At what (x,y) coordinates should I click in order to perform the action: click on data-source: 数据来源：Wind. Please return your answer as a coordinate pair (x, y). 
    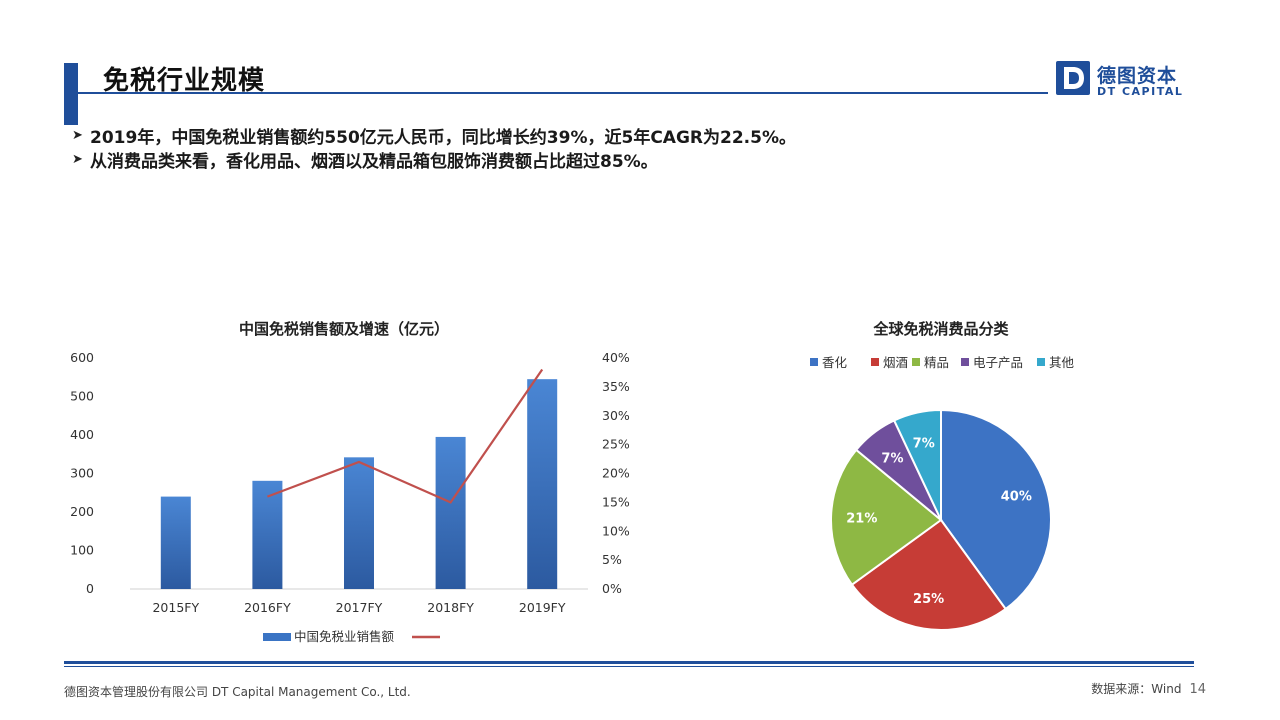
    Looking at the image, I should click on (1136, 689).